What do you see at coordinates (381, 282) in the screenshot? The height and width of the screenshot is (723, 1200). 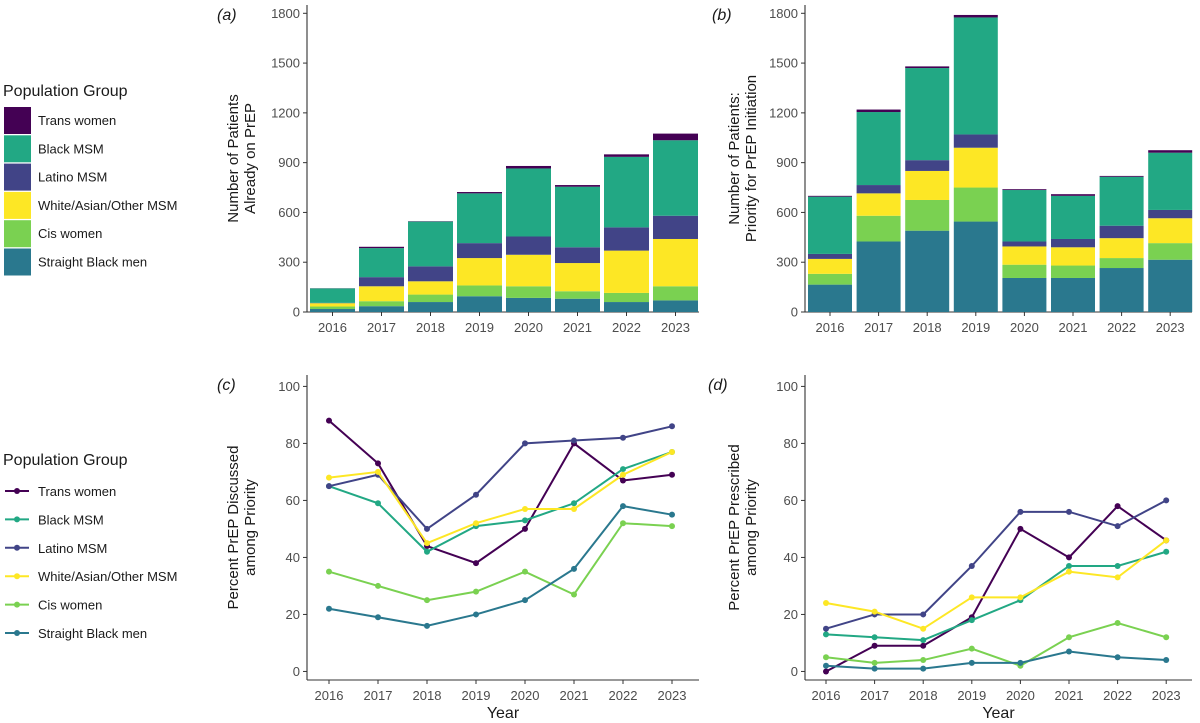 I see `bar-a-2017-latino-msm` at bounding box center [381, 282].